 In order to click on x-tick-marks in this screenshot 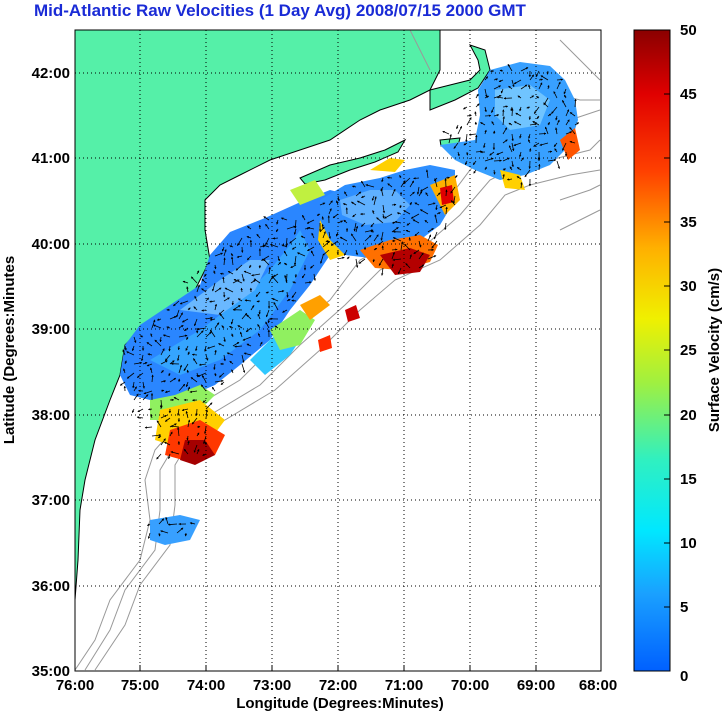, I will do `click(338, 668)`.